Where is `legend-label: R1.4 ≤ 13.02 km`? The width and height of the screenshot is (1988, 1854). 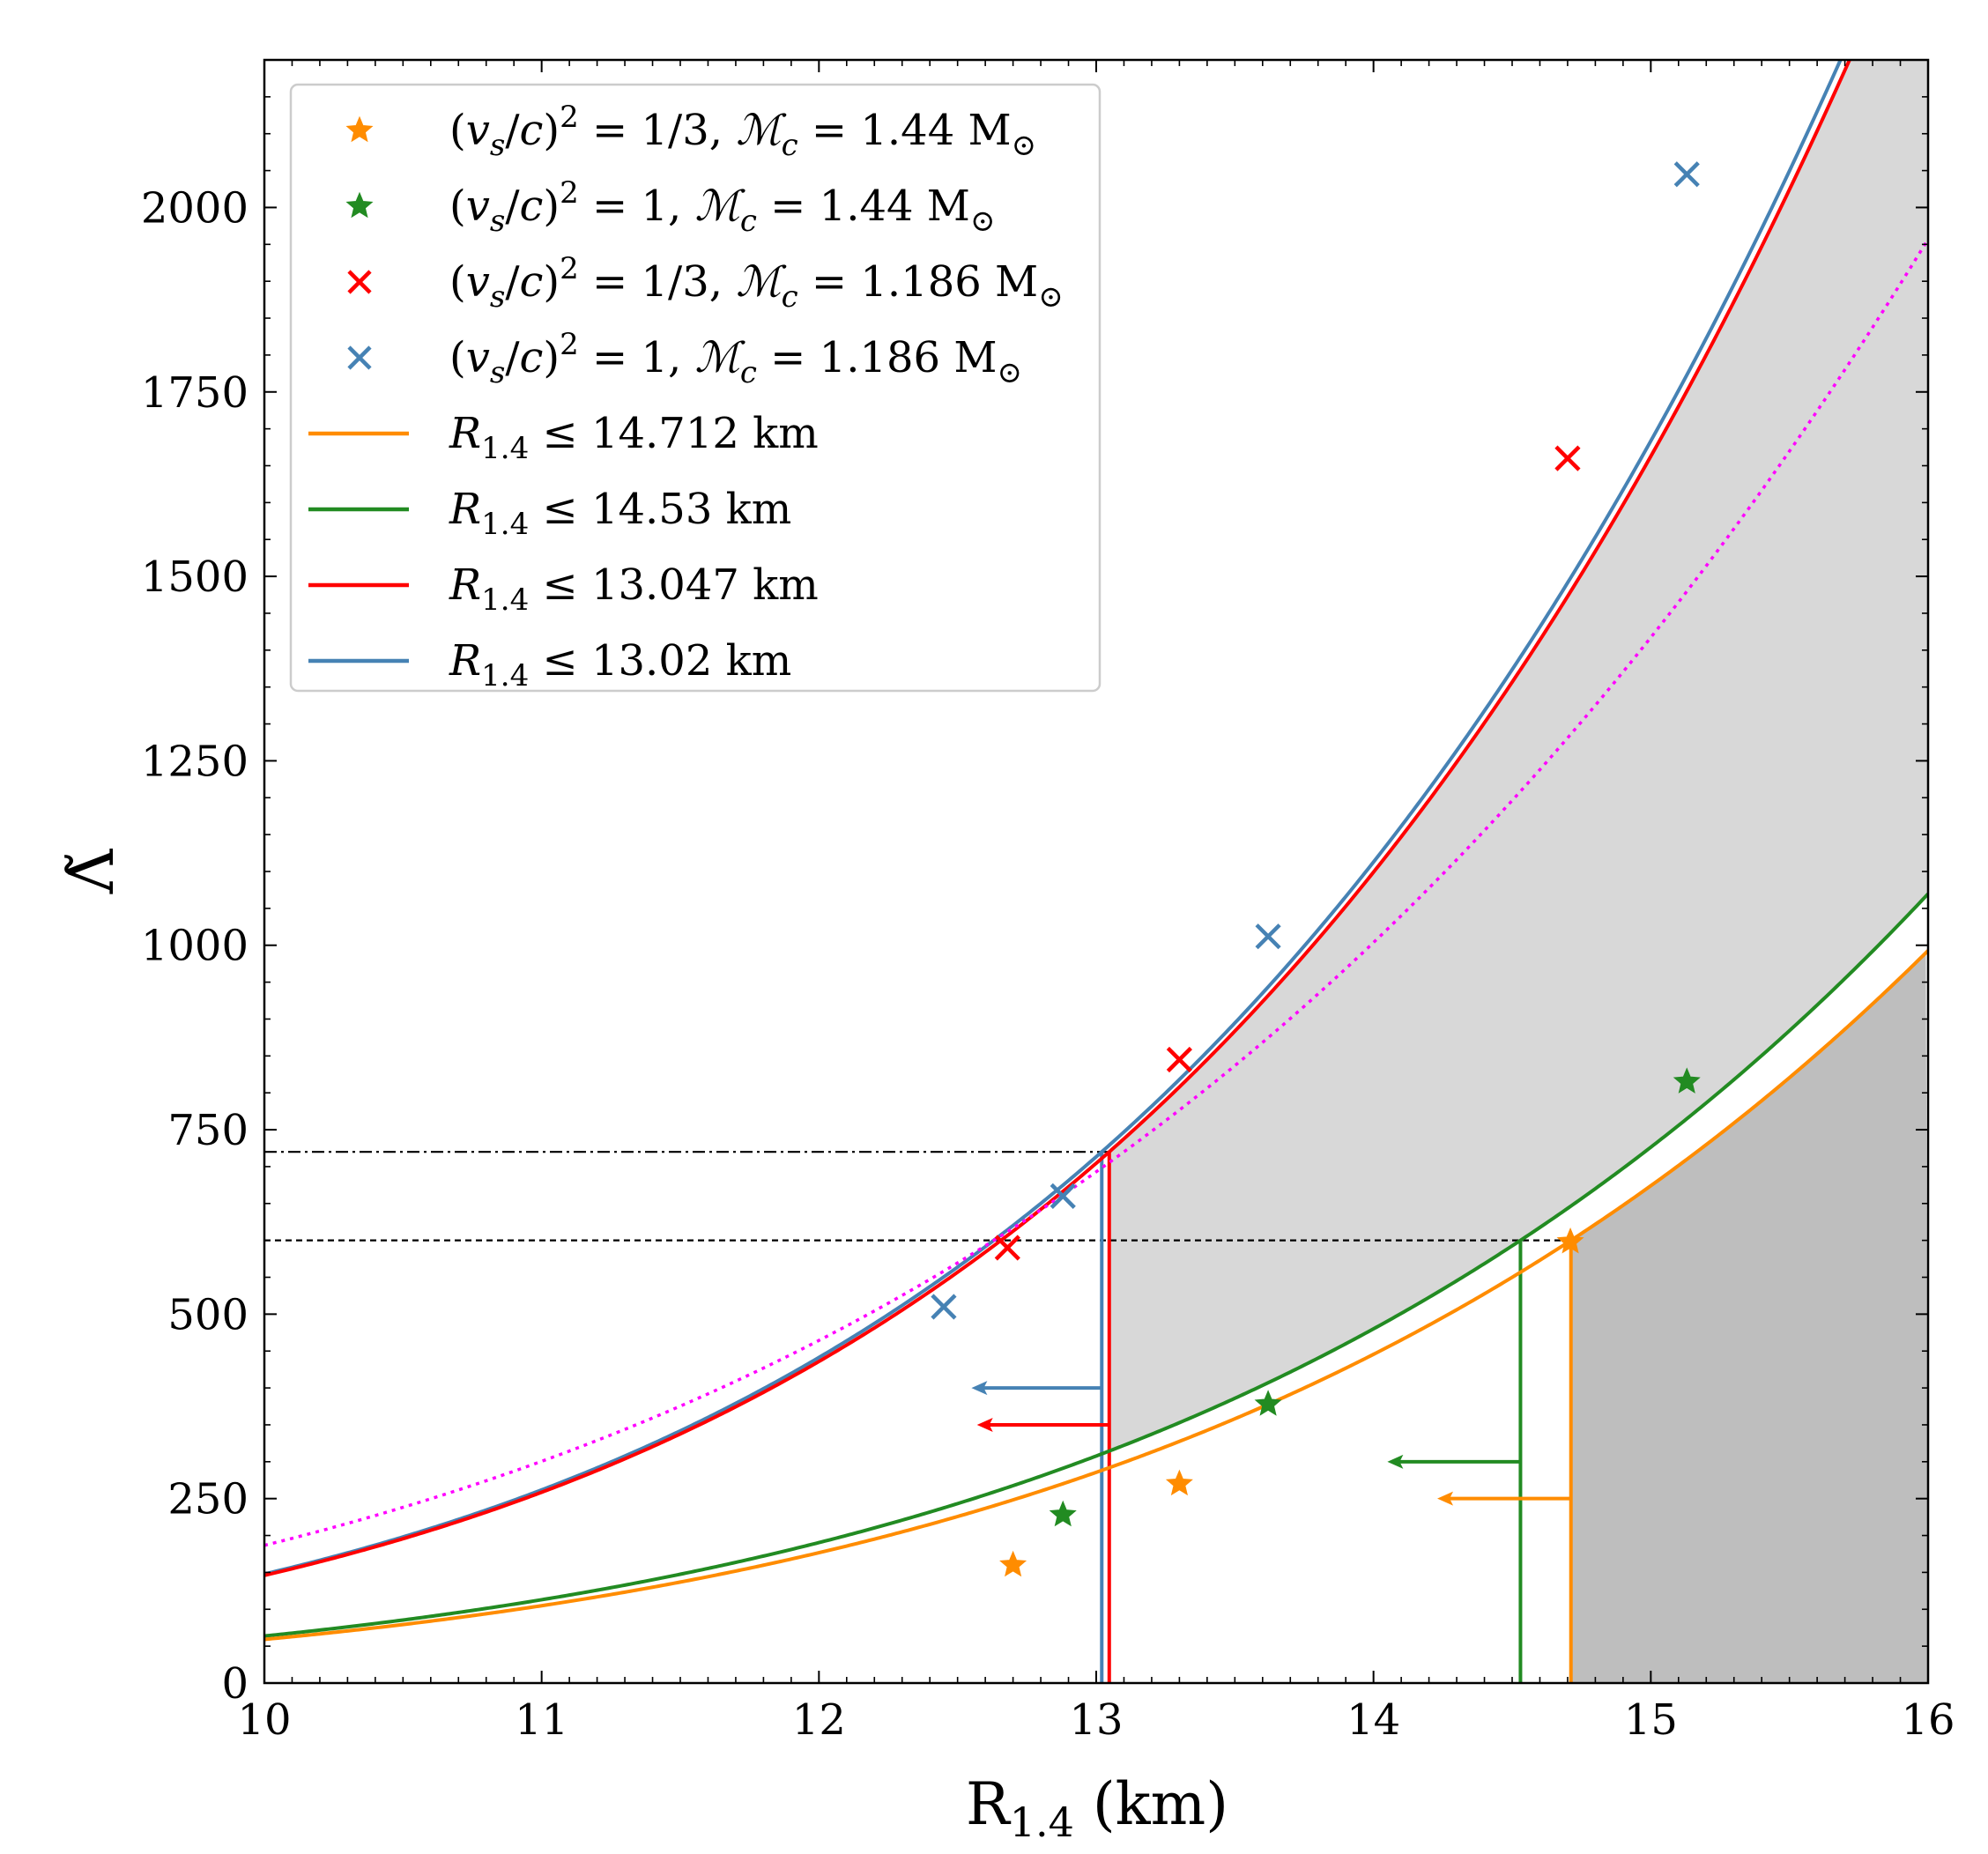 legend-label: R1.4 ≤ 13.02 km is located at coordinates (620, 664).